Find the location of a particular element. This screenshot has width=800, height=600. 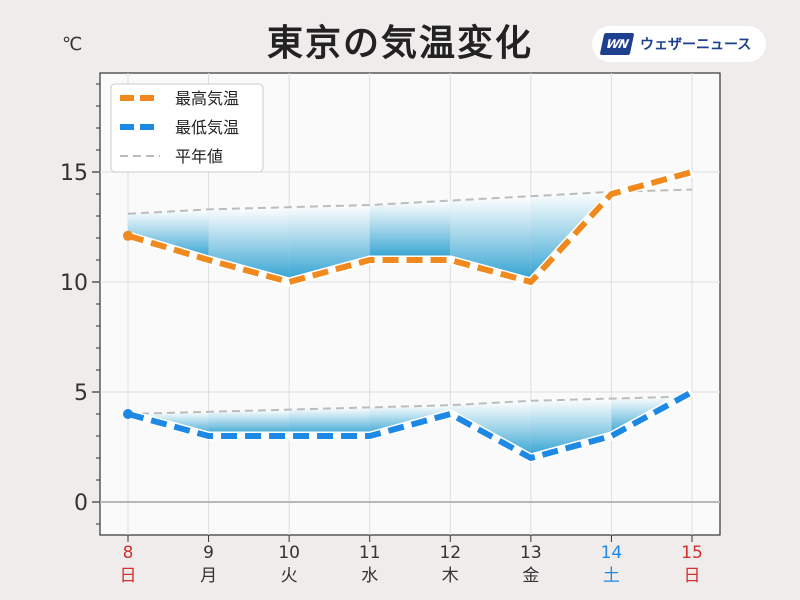

chart-title: 東京の気温変化 is located at coordinates (399, 43).